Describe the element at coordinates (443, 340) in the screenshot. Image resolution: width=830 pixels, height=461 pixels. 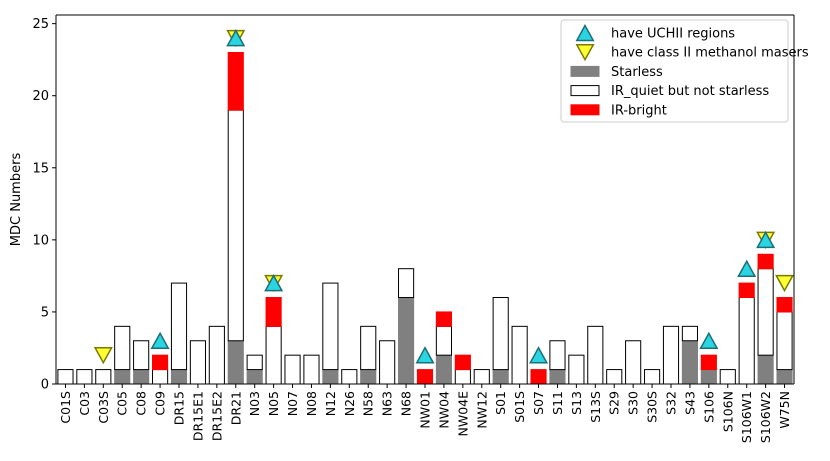
I see `bar-NW04-ir-quiet-but-not-starless` at that location.